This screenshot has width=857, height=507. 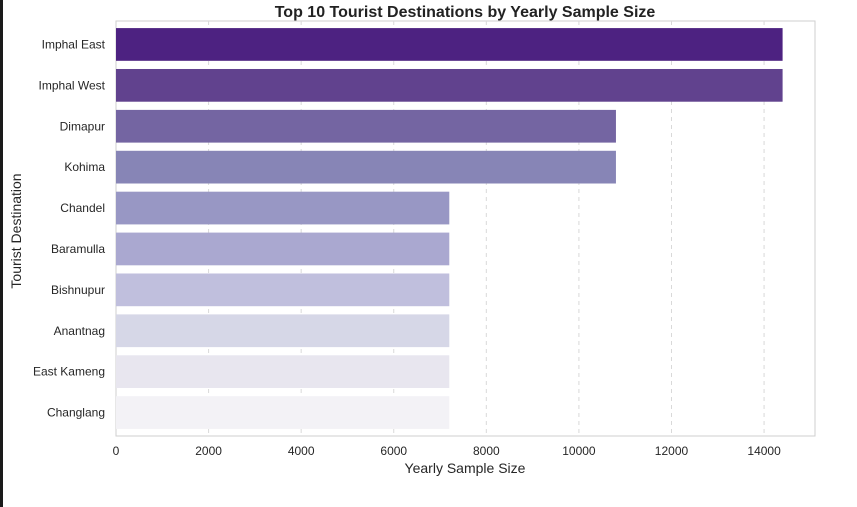 What do you see at coordinates (672, 451) in the screenshot?
I see `x-tick-label: 12000` at bounding box center [672, 451].